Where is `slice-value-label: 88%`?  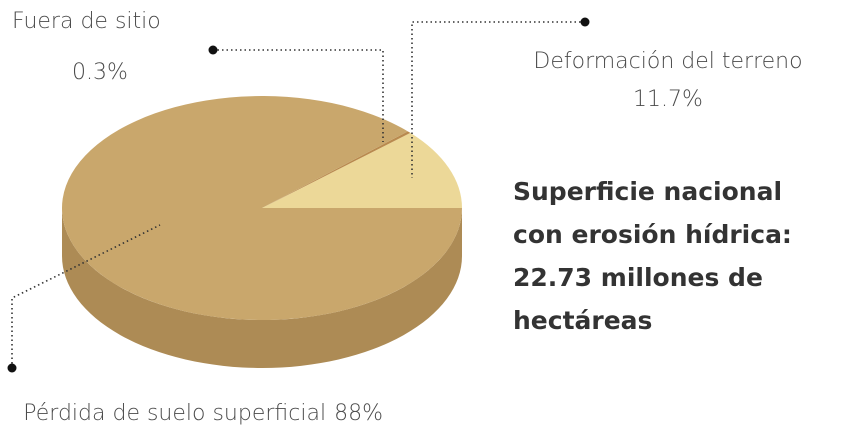
slice-value-label: 88% is located at coordinates (358, 413).